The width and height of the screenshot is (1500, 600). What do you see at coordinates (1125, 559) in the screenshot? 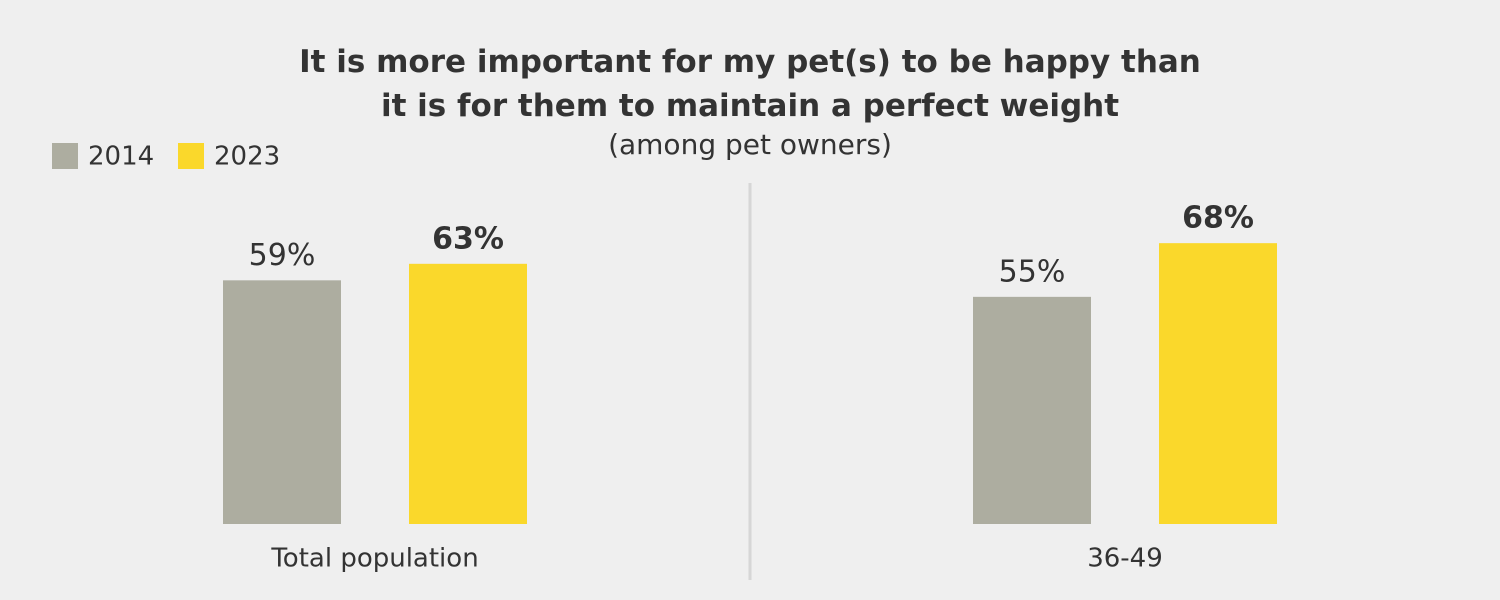
I see `x-tick-label: 36-49` at bounding box center [1125, 559].